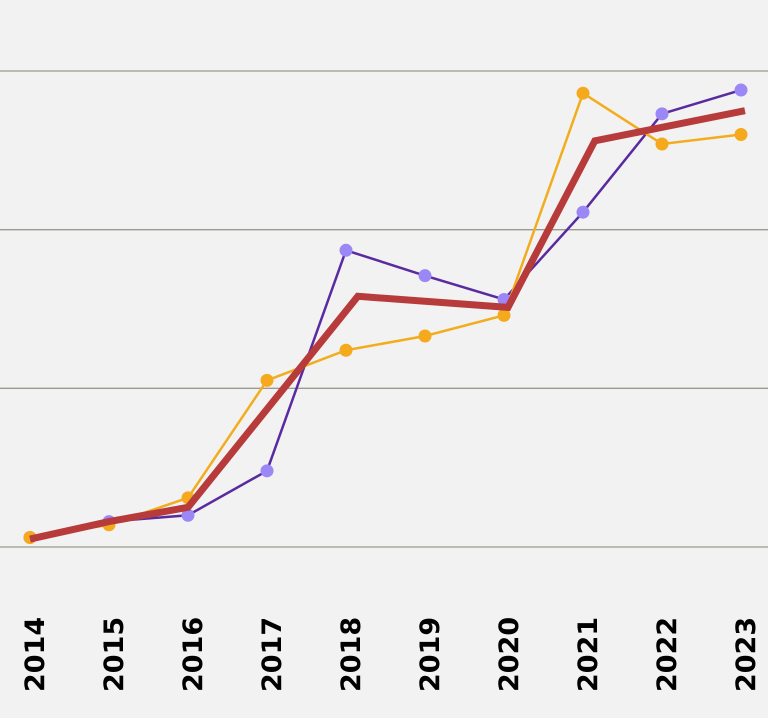  I want to click on data-point-0-2022, so click(662, 114).